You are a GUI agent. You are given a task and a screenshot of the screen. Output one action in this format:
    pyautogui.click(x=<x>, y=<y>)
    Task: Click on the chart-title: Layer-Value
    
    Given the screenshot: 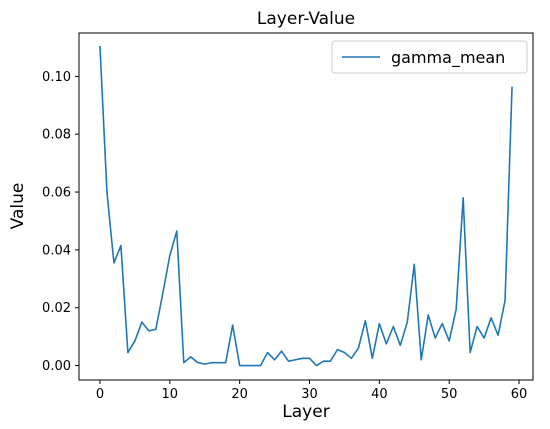 What is the action you would take?
    pyautogui.click(x=306, y=19)
    